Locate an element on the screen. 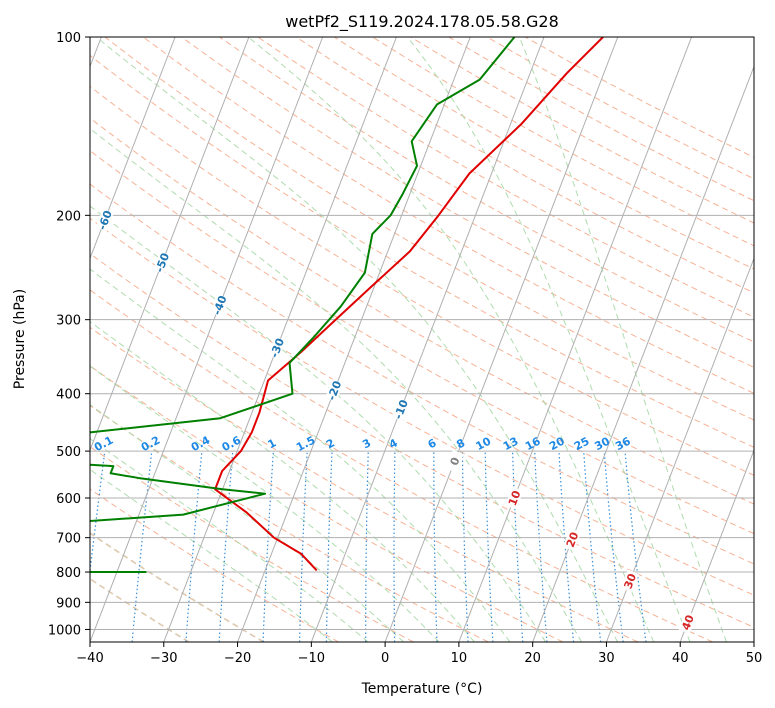 The width and height of the screenshot is (775, 708). mixing-ratio-label: 30 is located at coordinates (602, 443).